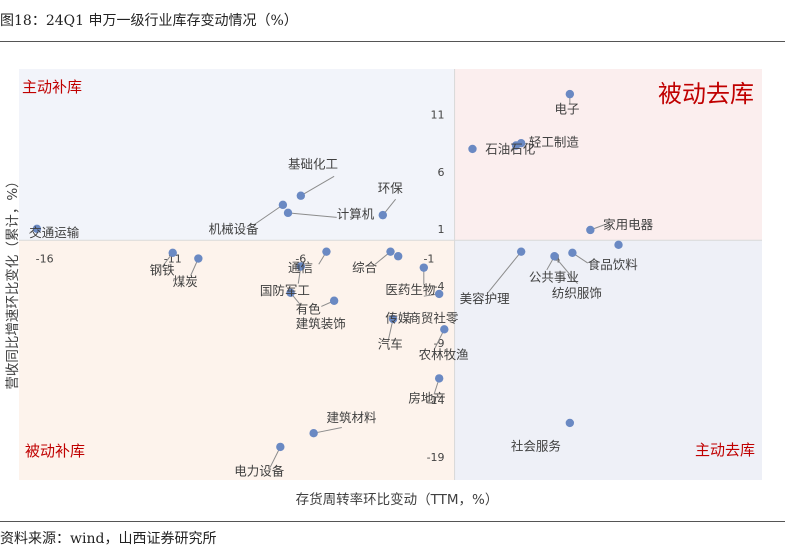  What do you see at coordinates (391, 187) in the screenshot?
I see `point-label: 环保` at bounding box center [391, 187].